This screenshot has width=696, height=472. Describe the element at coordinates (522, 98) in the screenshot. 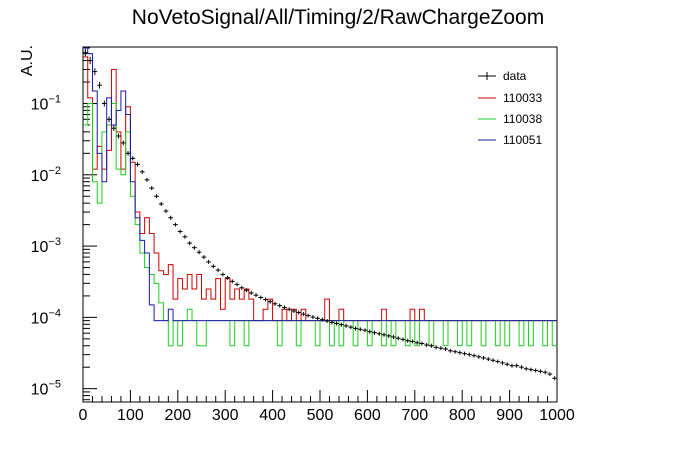

I see `legend-label-110033: 110033` at that location.